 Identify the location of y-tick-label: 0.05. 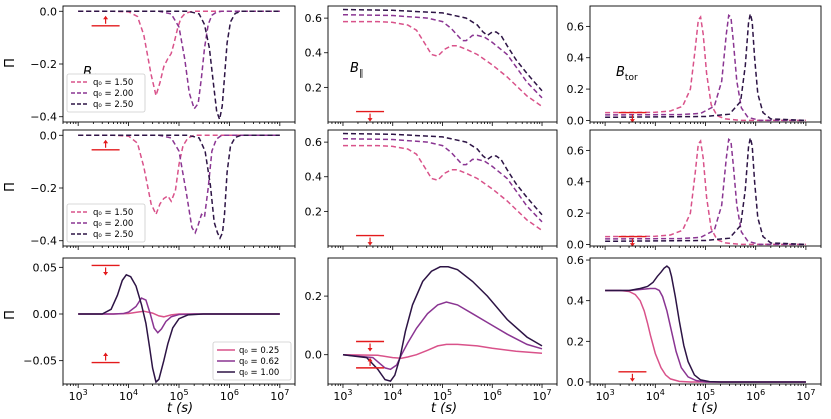
(45, 267).